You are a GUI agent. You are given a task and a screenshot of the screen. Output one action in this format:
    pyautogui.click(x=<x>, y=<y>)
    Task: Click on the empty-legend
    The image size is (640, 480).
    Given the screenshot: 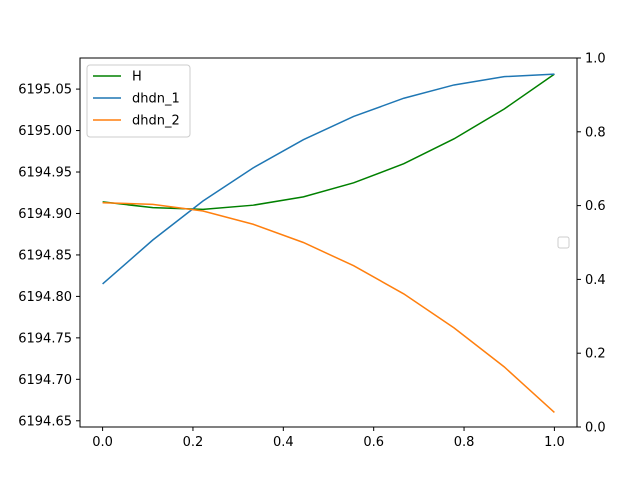 What is the action you would take?
    pyautogui.click(x=563, y=242)
    